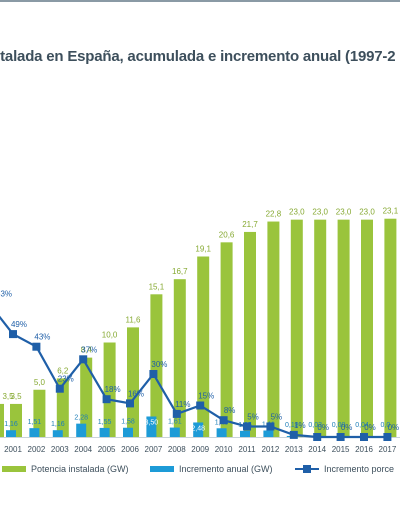 This screenshot has height=516, width=400. I want to click on bar-label-incremento: 3,50, so click(152, 422).